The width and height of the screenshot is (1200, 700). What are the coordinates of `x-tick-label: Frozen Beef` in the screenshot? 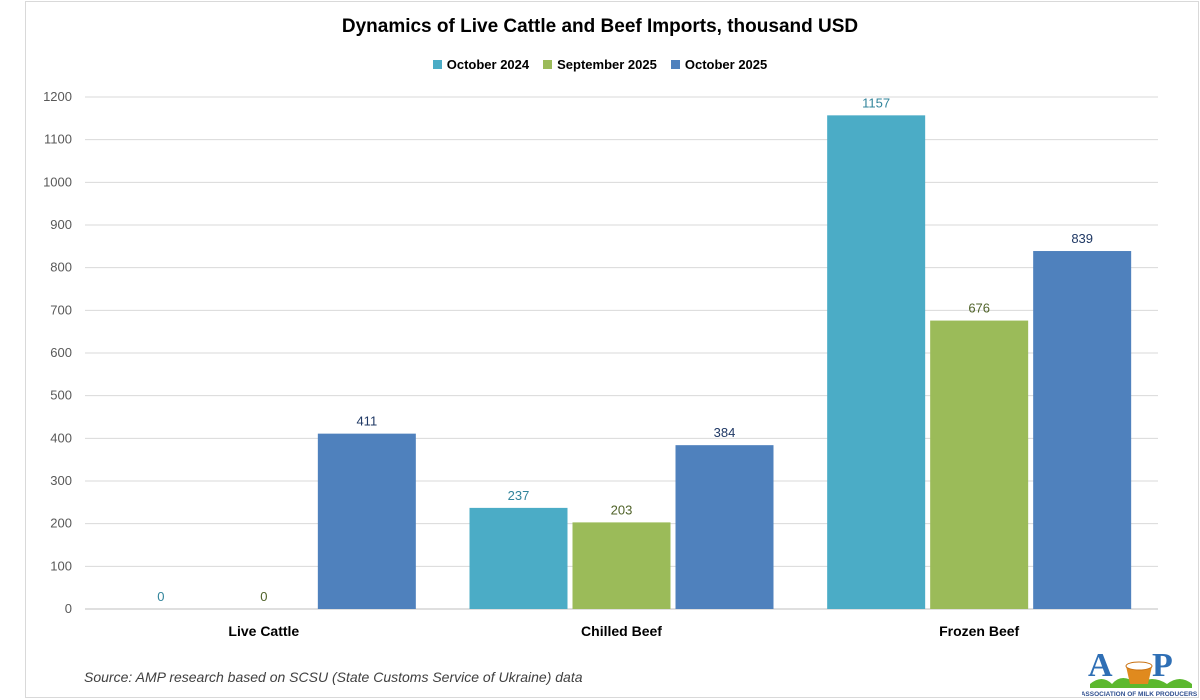 It's located at (979, 631).